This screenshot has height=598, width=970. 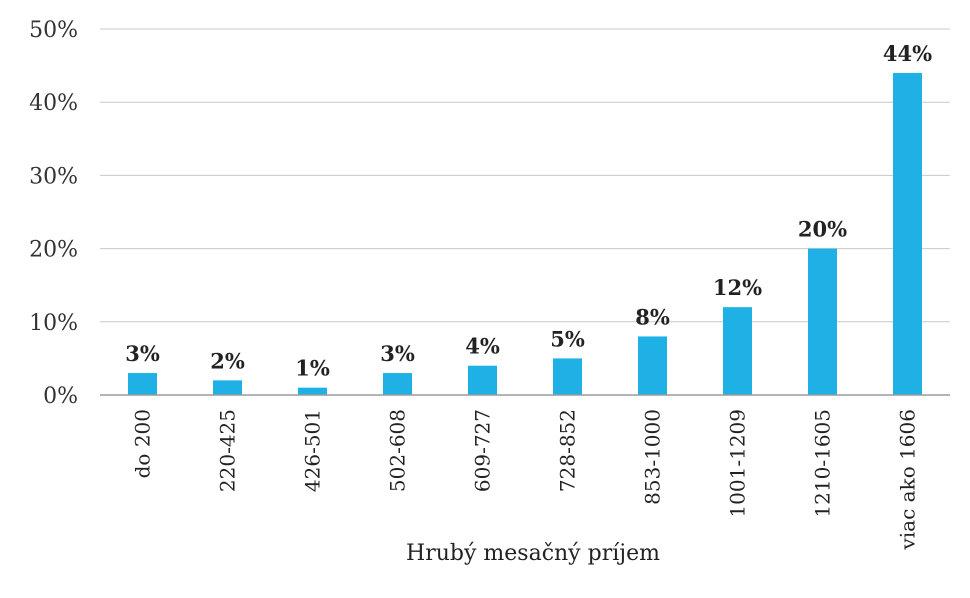 I want to click on data-label: 5%, so click(x=567, y=338).